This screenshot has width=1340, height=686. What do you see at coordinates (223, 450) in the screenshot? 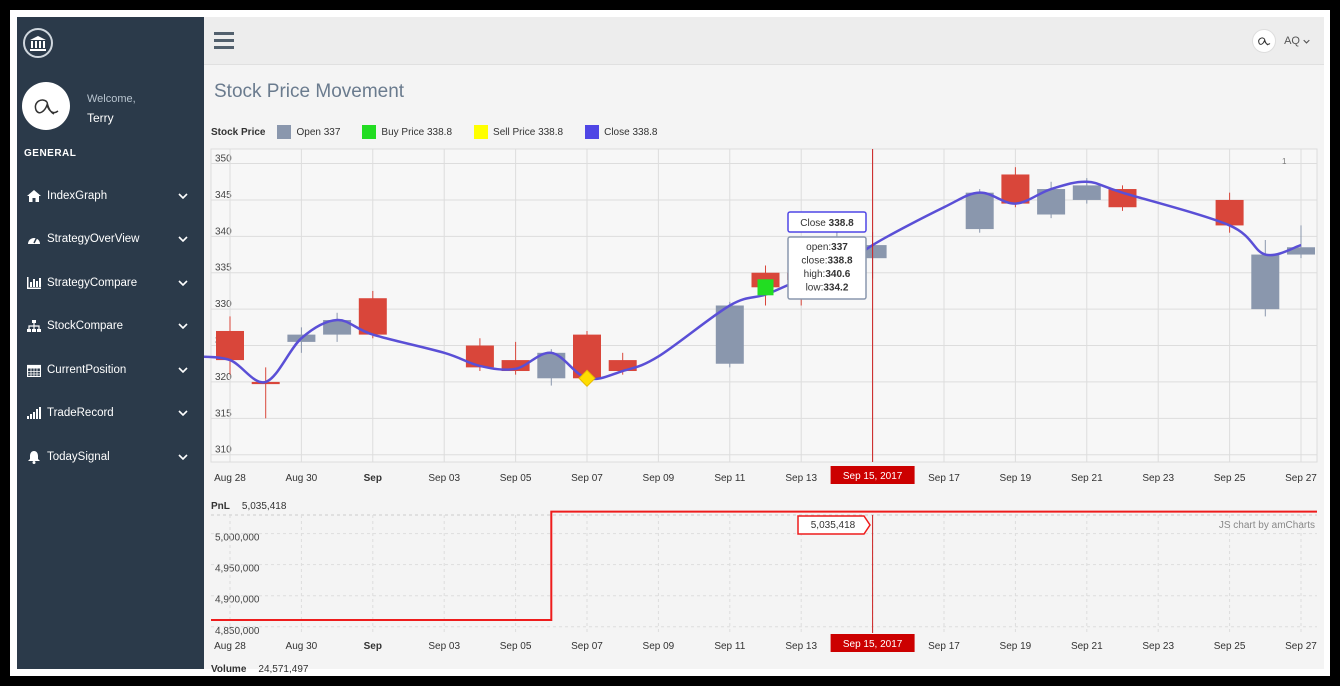
I see `y-tick-label: 310` at bounding box center [223, 450].